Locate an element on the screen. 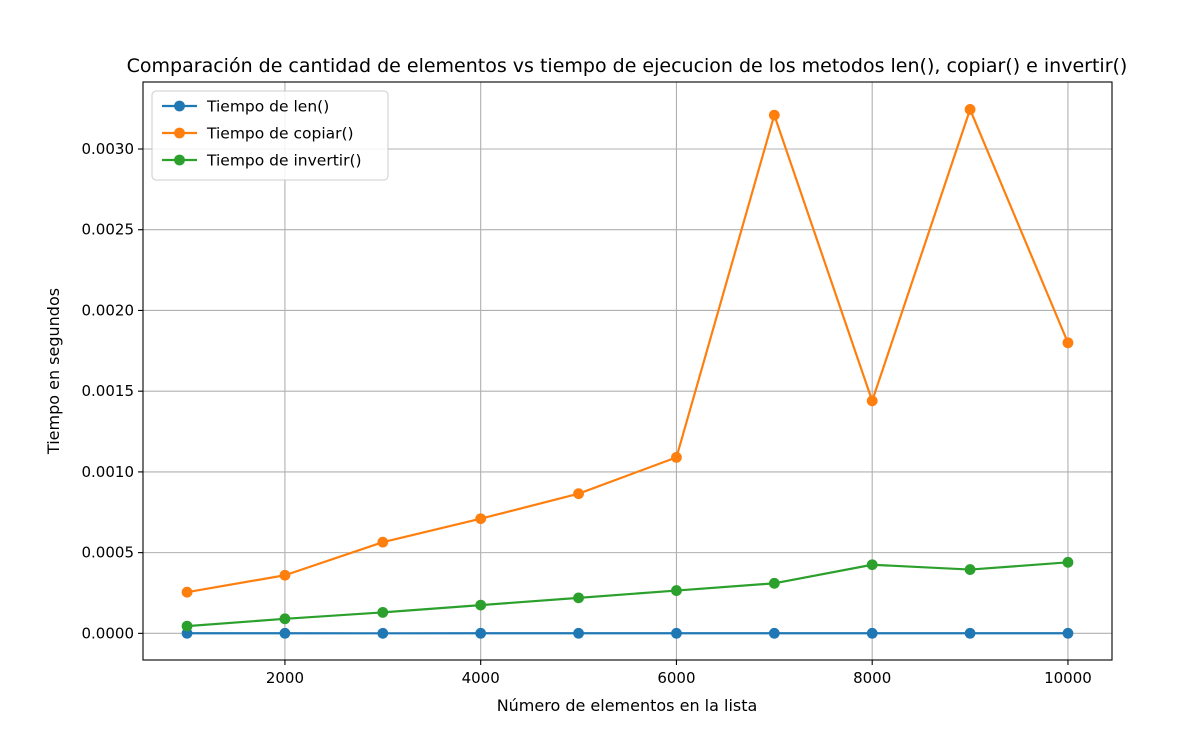 The width and height of the screenshot is (1203, 736). x-tick-label: 2000 is located at coordinates (285, 678).